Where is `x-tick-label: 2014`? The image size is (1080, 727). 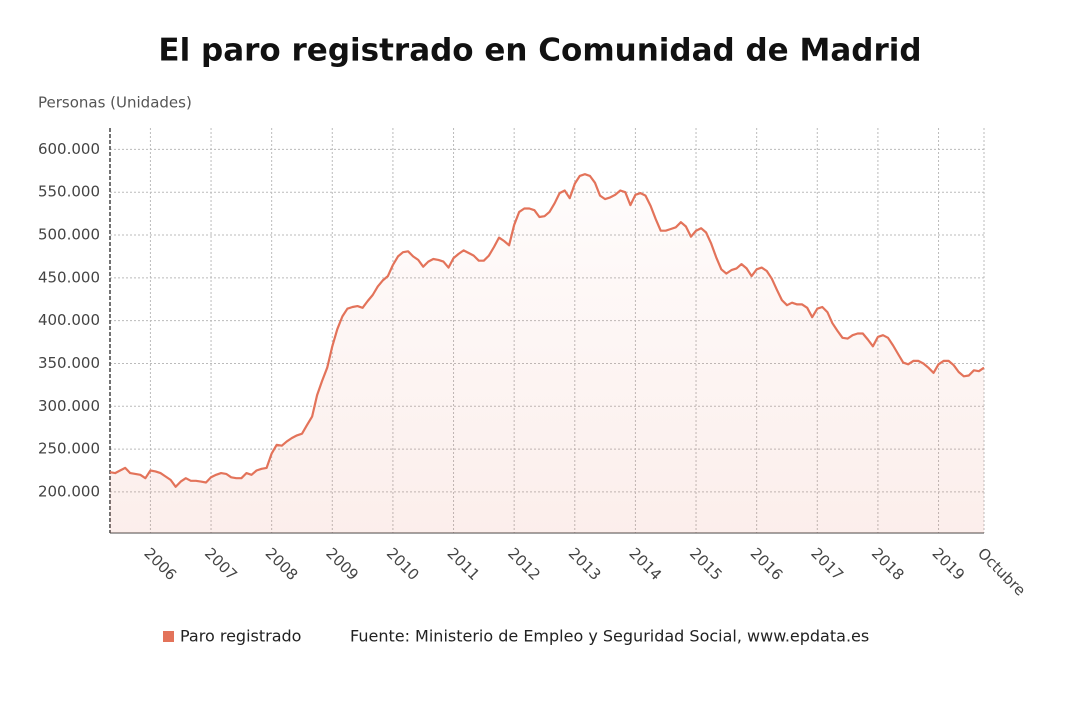
x-tick-label: 2014 is located at coordinates (645, 564).